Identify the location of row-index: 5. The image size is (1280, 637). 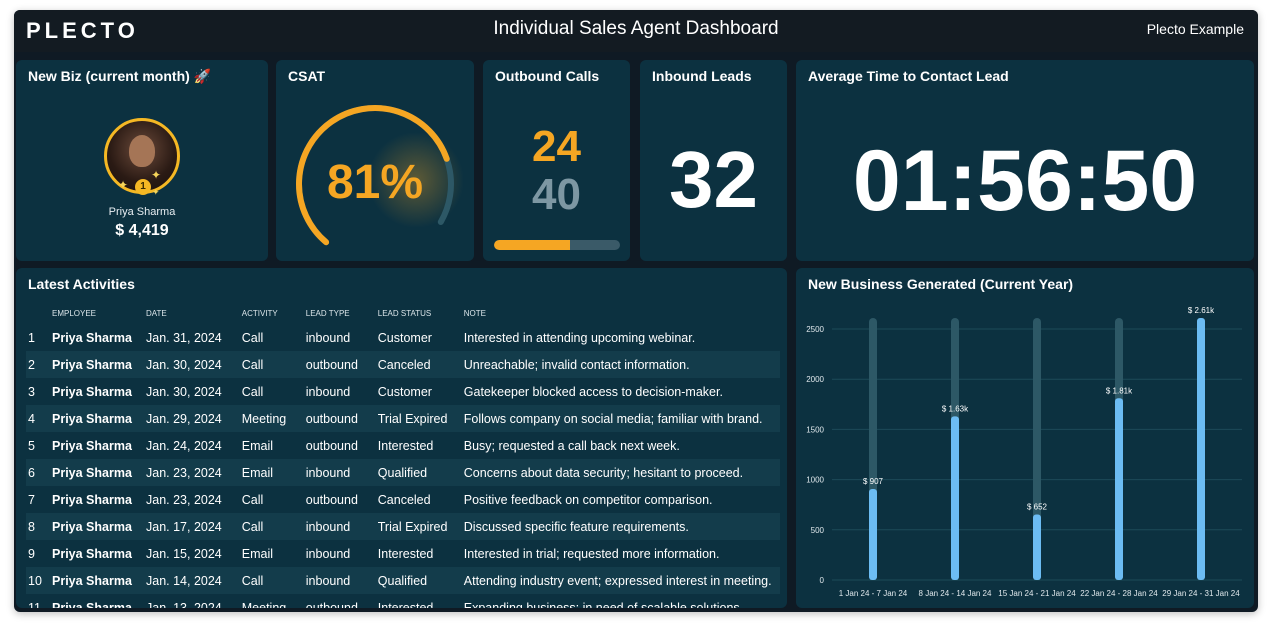
(31, 445).